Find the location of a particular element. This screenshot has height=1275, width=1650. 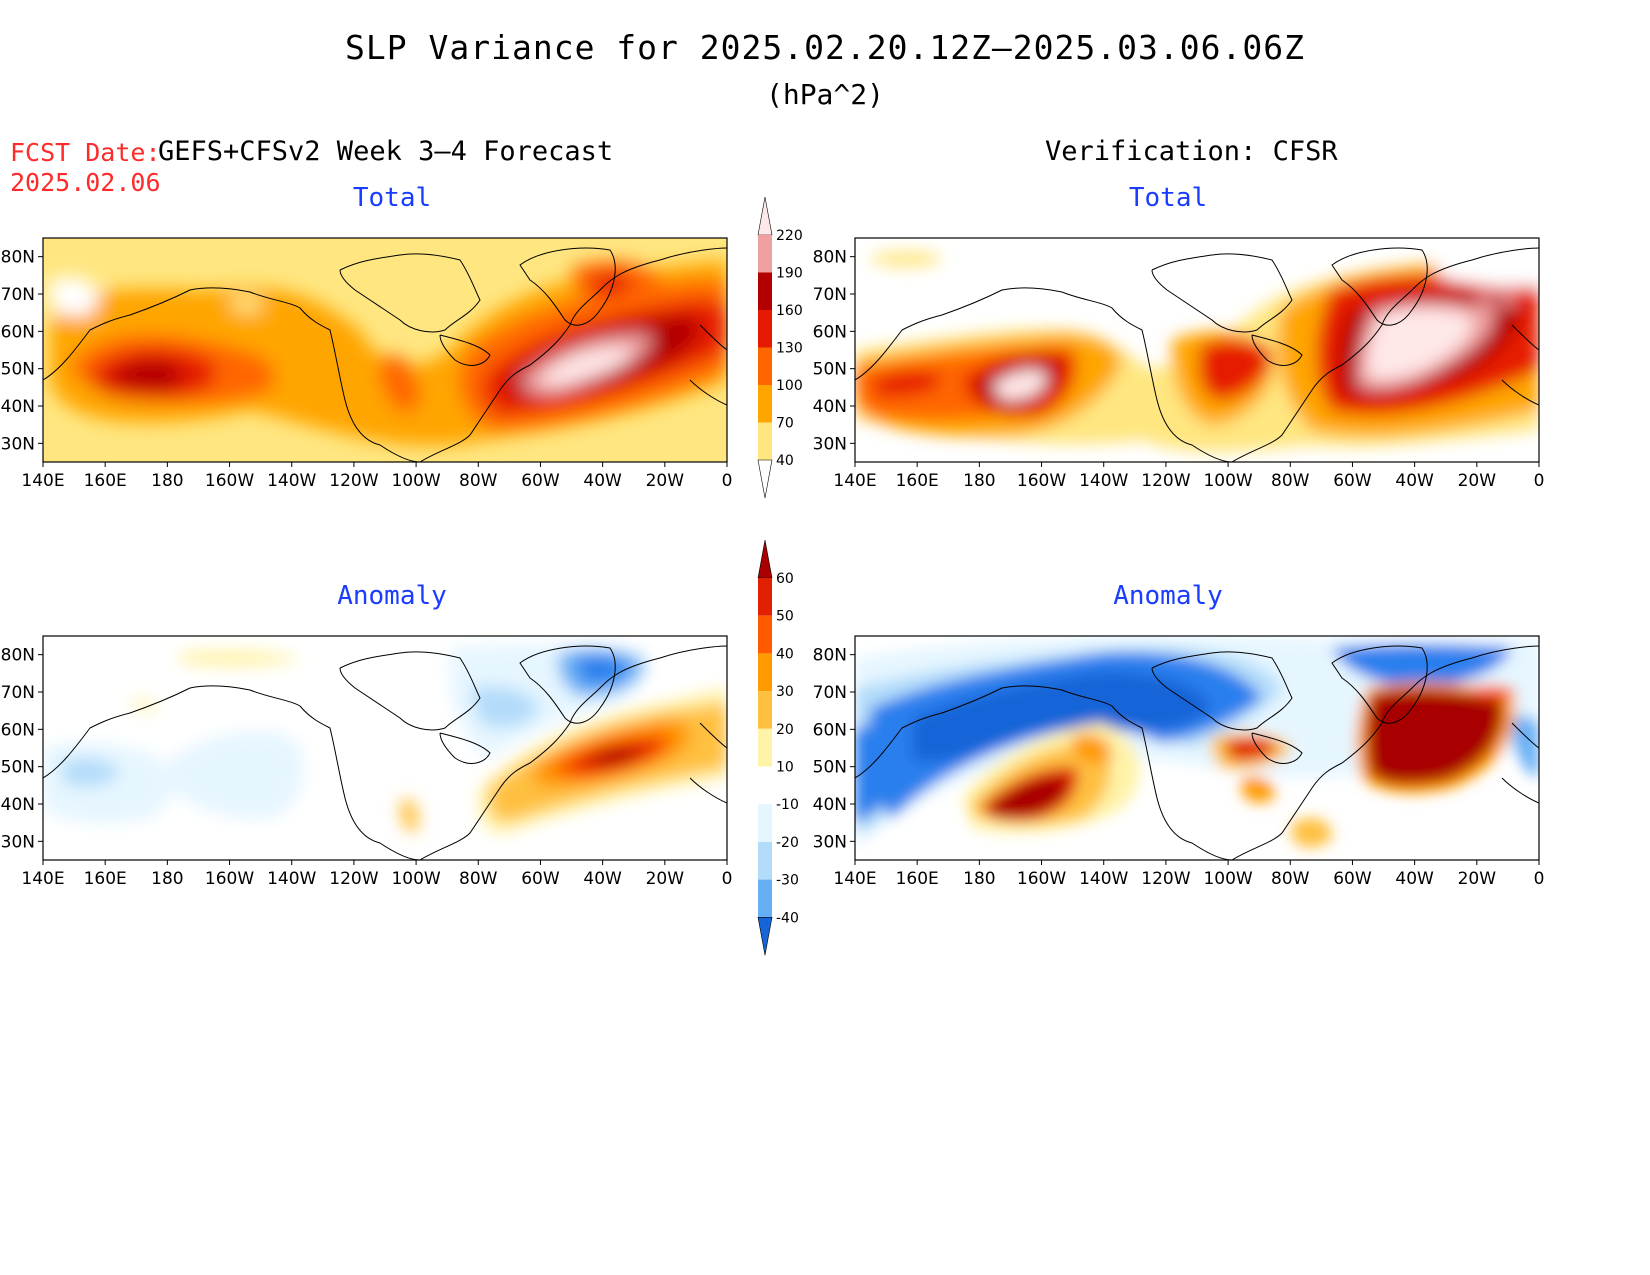

colorbar-label: 30 is located at coordinates (785, 692).